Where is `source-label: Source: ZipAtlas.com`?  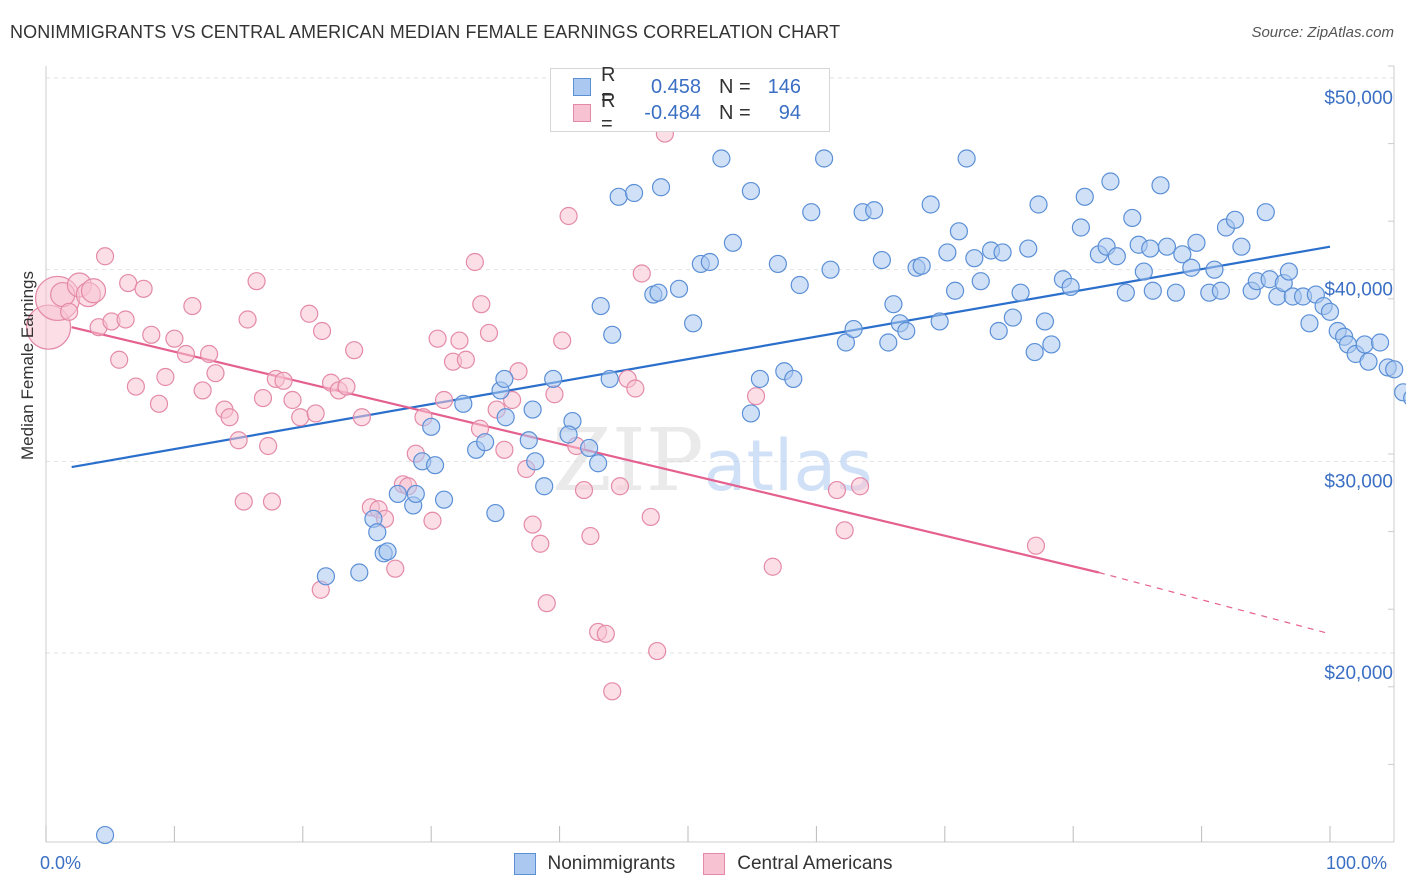
source-label: Source: ZipAtlas.com is located at coordinates (1322, 32).